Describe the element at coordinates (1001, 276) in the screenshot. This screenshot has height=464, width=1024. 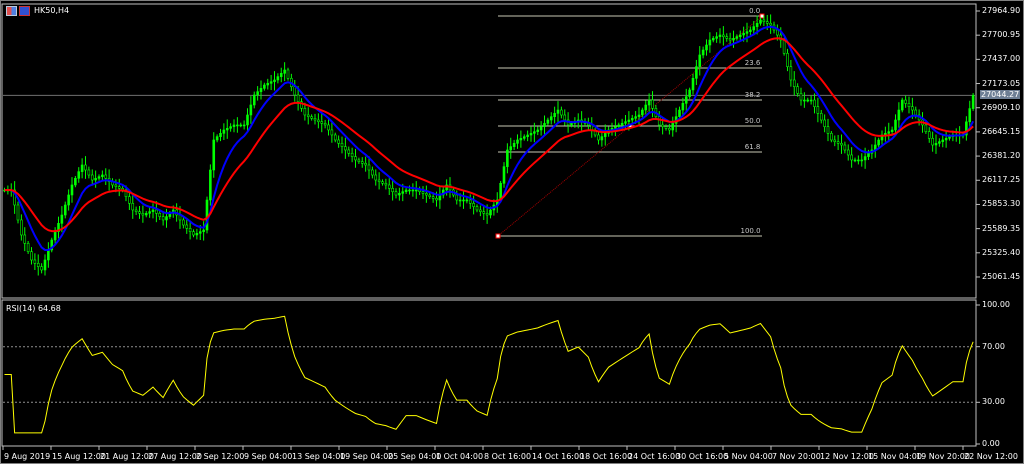
I see `price-axis-label: 25061.45` at that location.